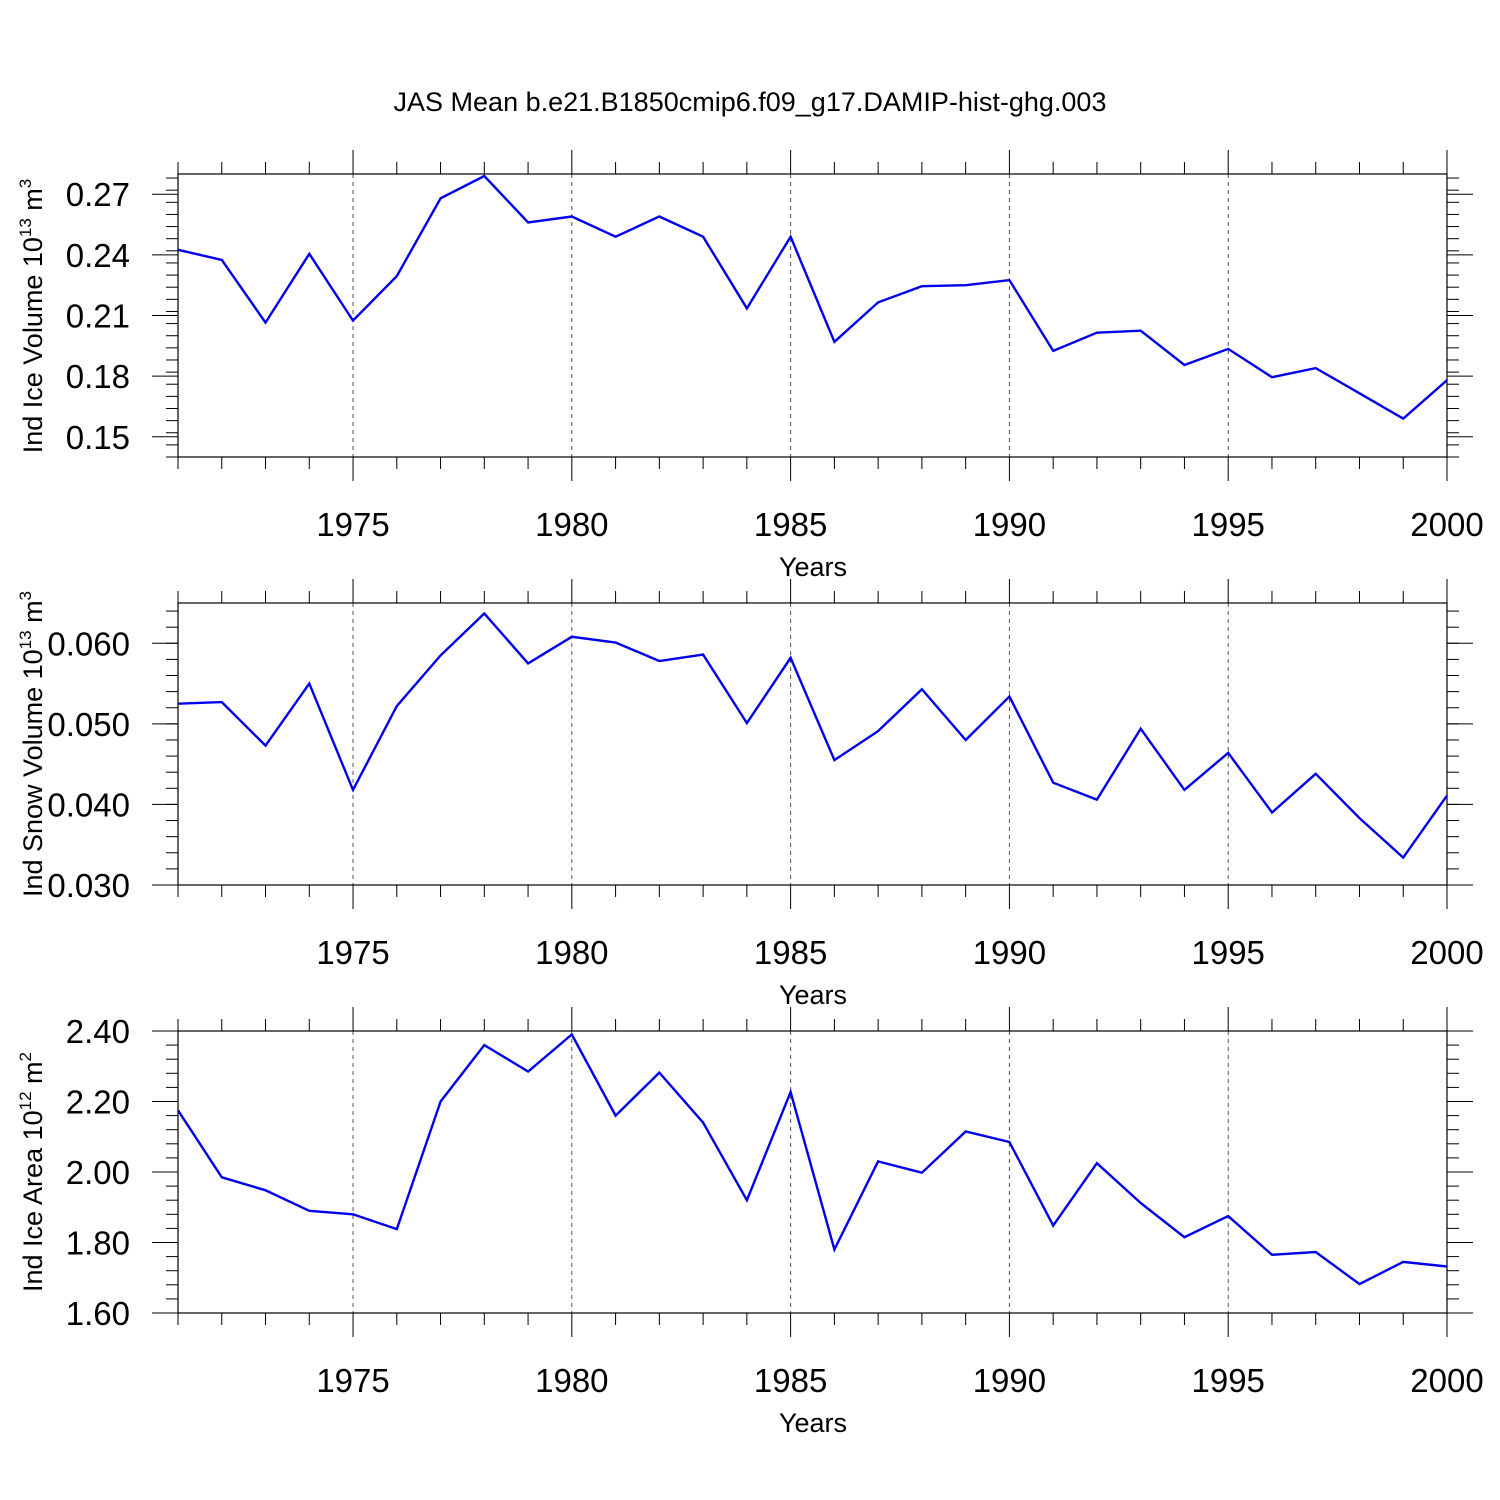  I want to click on y-tick-label: 2.40, so click(98, 1031).